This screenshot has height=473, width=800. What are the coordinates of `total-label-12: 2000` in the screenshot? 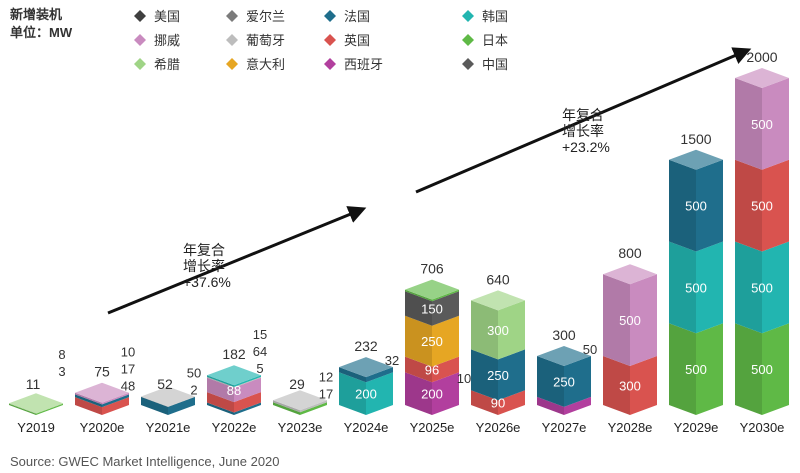 It's located at (761, 57).